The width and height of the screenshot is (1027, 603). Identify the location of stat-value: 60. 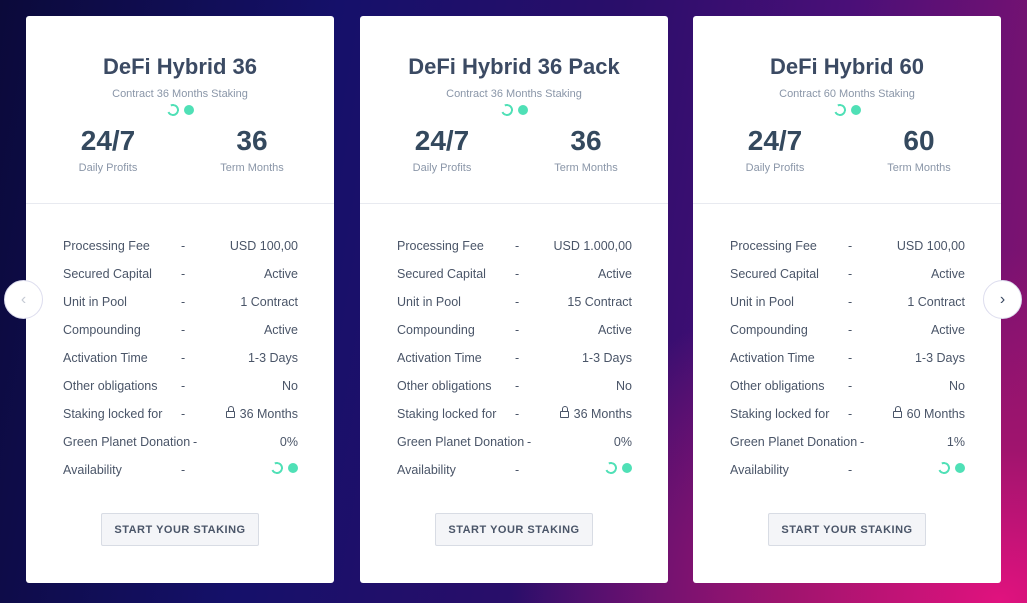
(919, 140).